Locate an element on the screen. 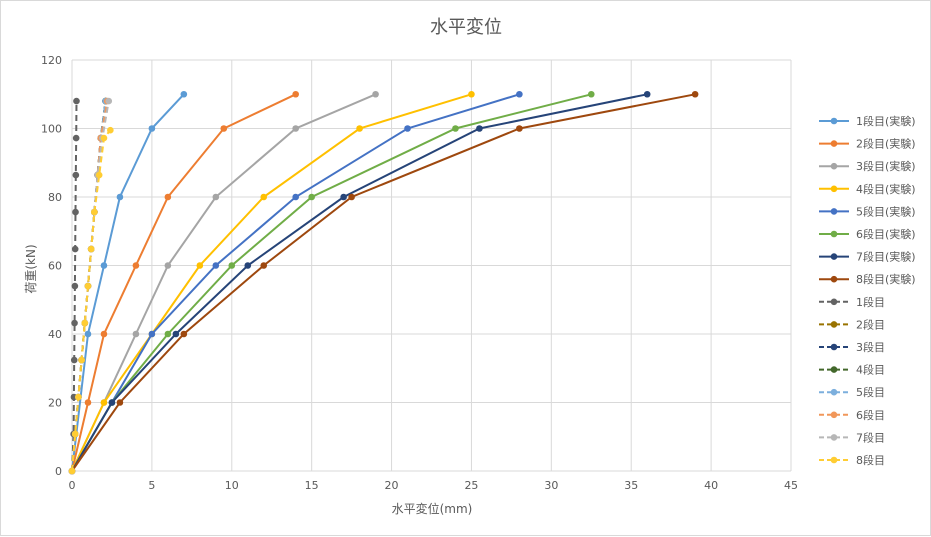  legend-label: 7段目 is located at coordinates (870, 437).